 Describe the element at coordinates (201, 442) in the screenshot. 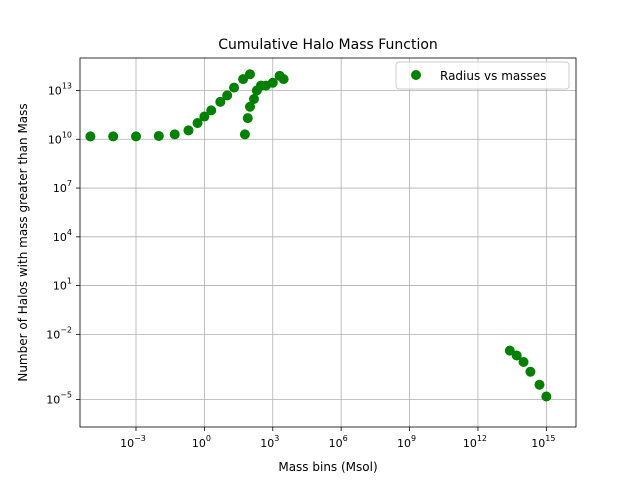

I see `x-tick-label: 10⁰` at that location.